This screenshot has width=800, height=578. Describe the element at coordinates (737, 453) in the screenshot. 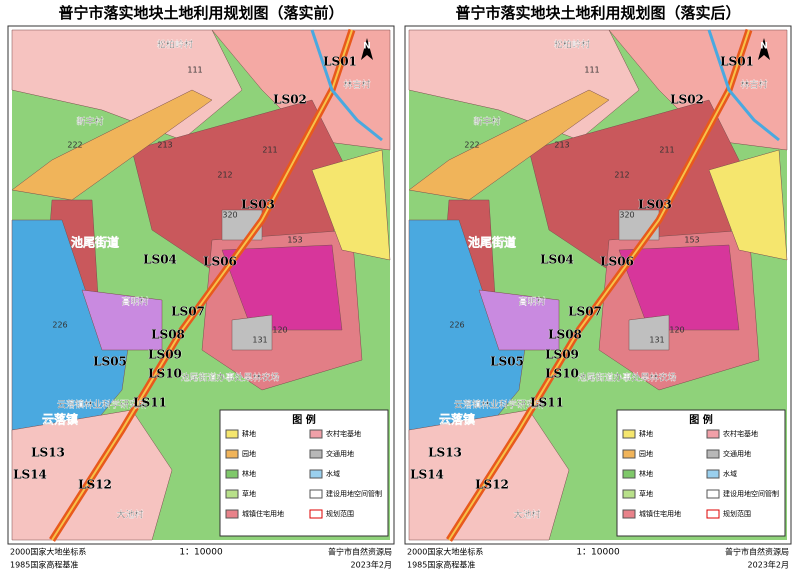

I see `legend-item: 交通用地` at that location.